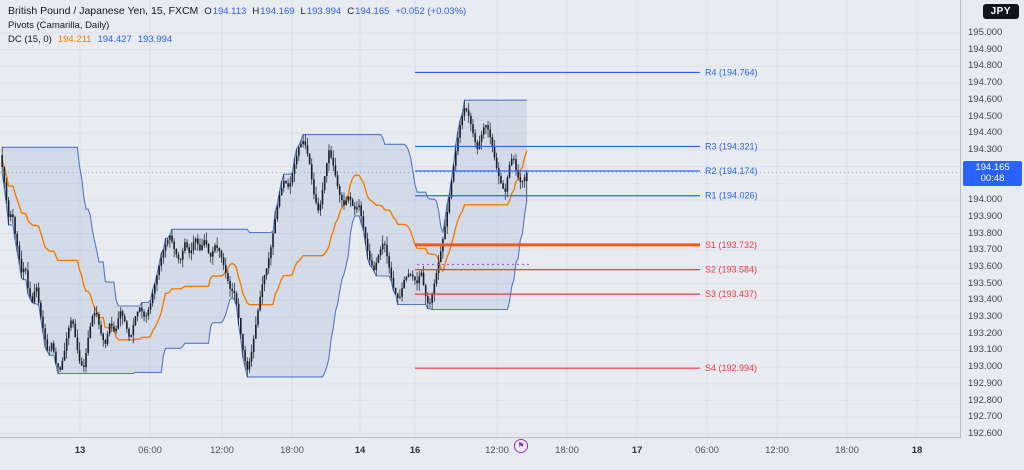 Image resolution: width=1024 pixels, height=470 pixels. I want to click on price-tick-label: 192.900, so click(985, 383).